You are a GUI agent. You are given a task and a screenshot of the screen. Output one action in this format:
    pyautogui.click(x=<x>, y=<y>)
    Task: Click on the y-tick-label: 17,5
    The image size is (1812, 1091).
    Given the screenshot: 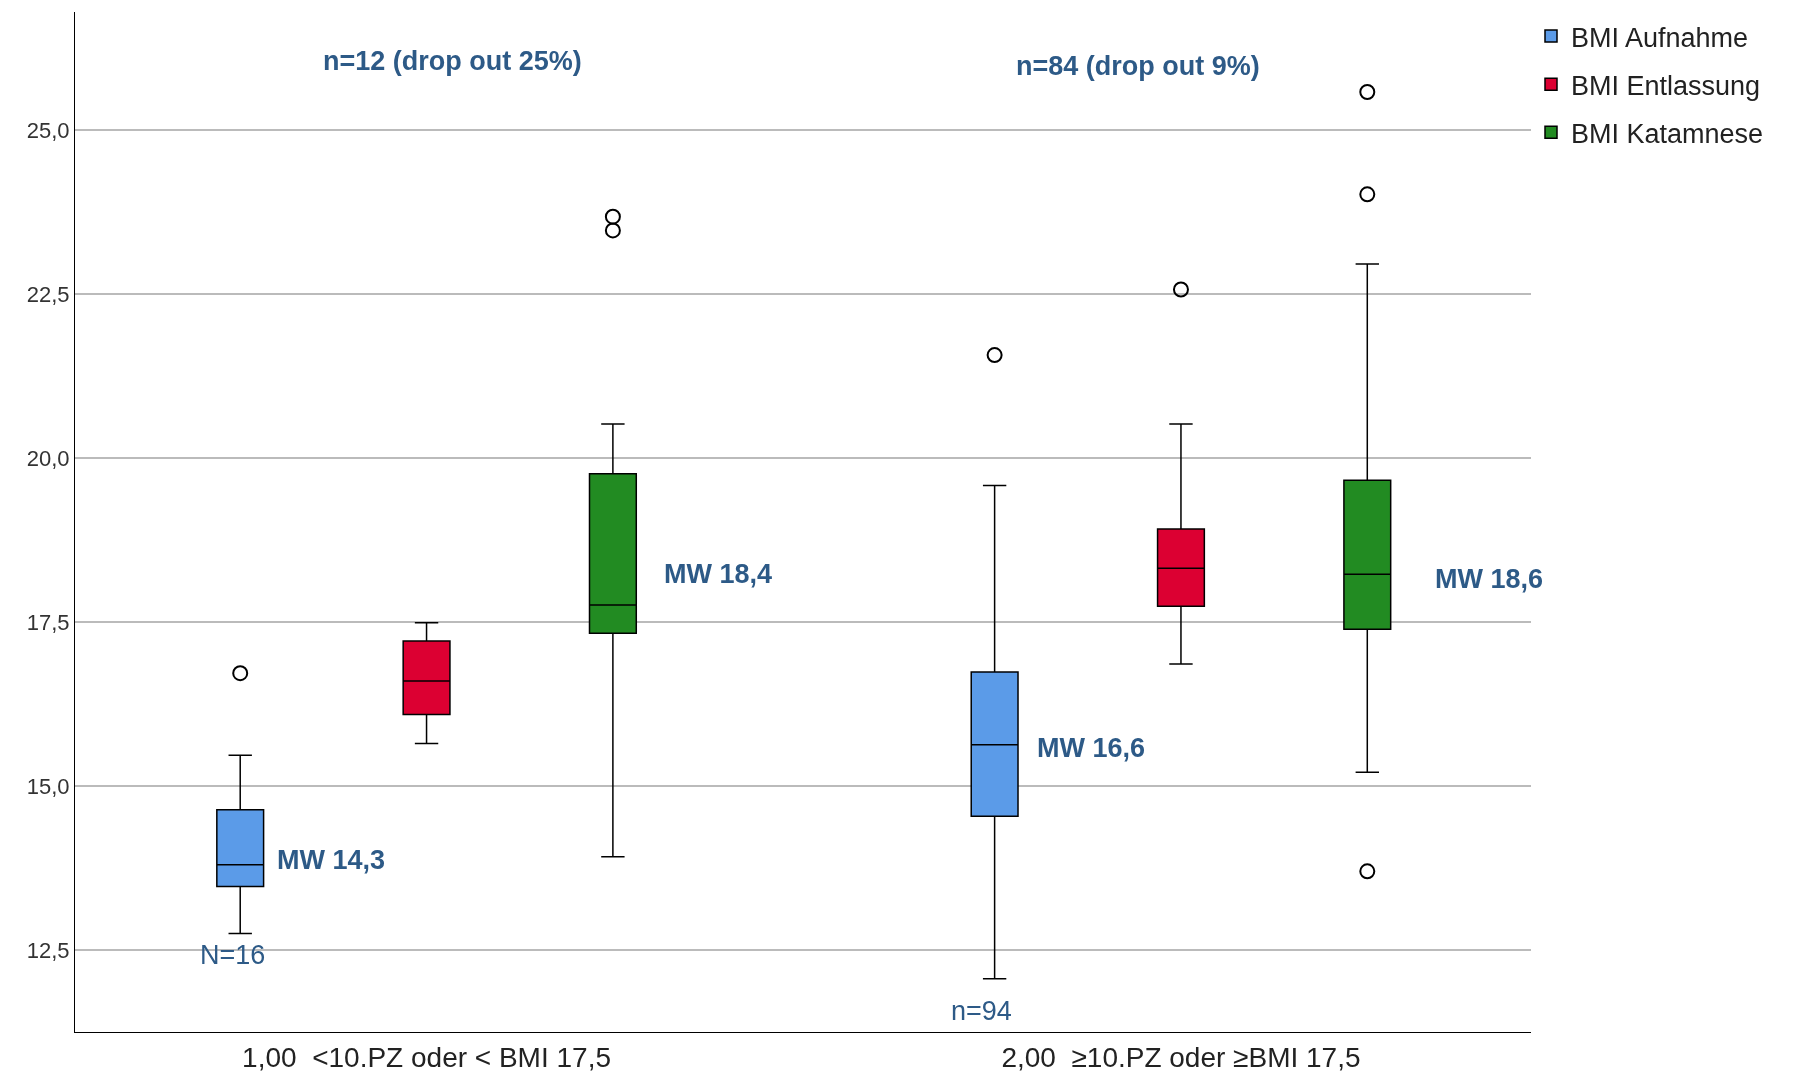 What is the action you would take?
    pyautogui.click(x=48, y=622)
    